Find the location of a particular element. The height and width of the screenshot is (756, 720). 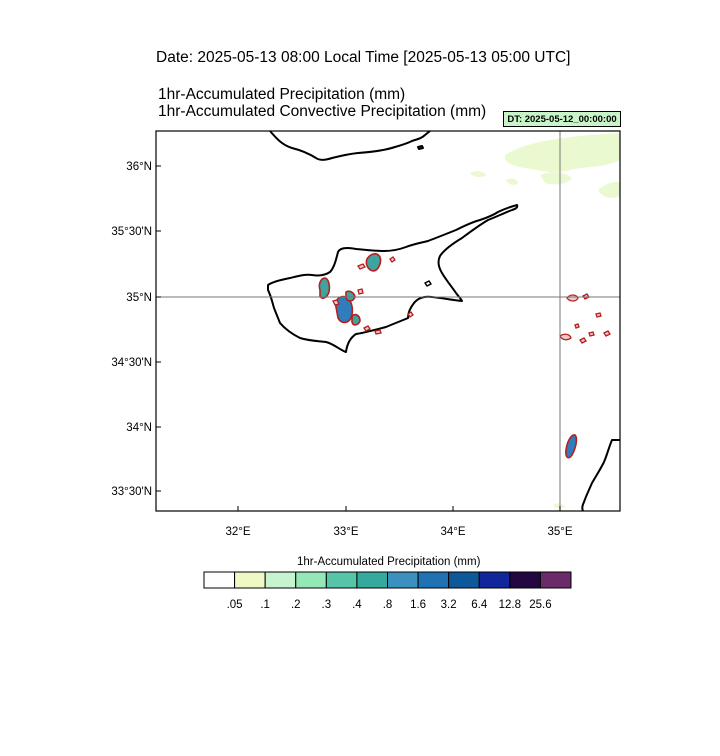

convective-cells is located at coordinates (464, 356).